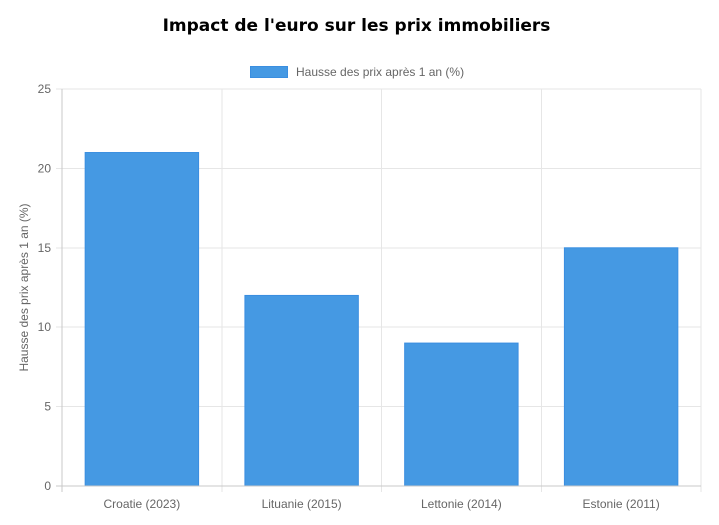  Describe the element at coordinates (621, 504) in the screenshot. I see `x-tick-label: Estonie (2011)` at that location.